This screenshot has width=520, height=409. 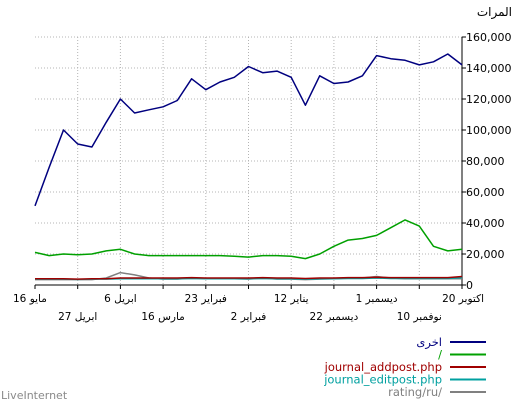 I want to click on x-tick-label: 16 مايو, so click(x=30, y=299).